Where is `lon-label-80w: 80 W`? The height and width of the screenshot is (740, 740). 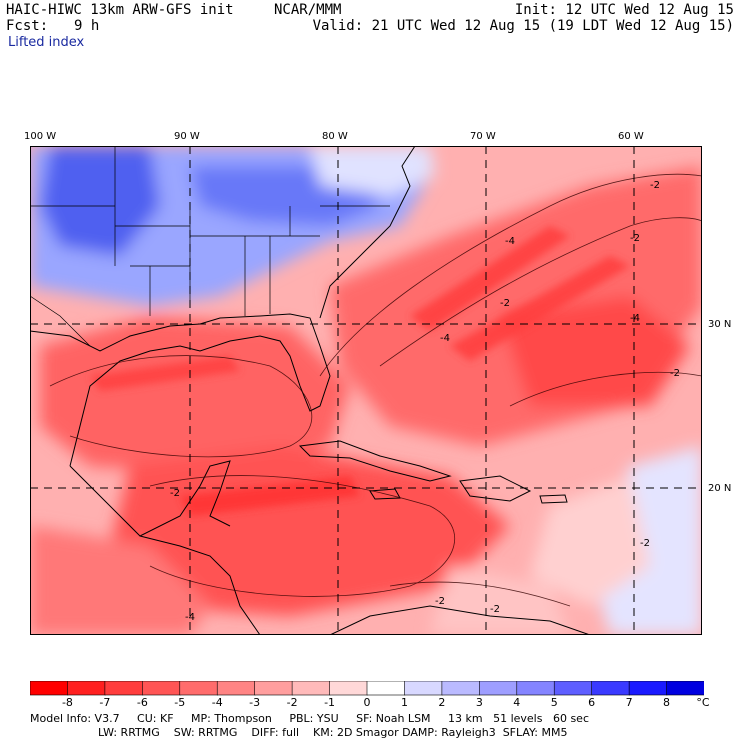 lon-label-80w: 80 W is located at coordinates (335, 136).